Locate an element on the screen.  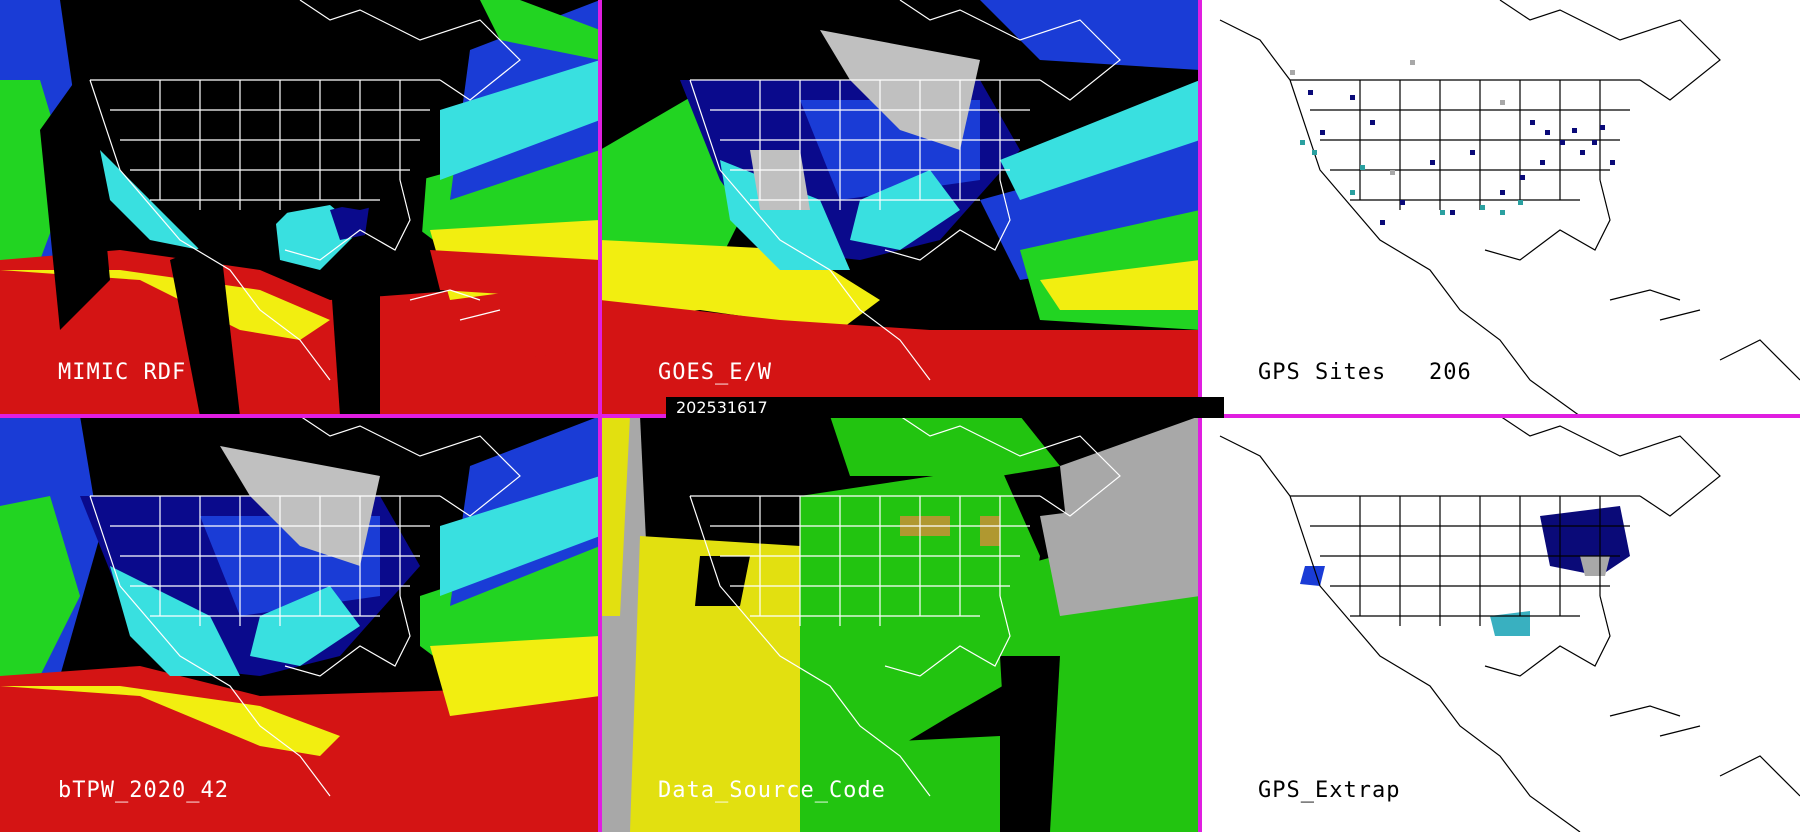
gps-sites-label: GPS Sites is located at coordinates (1322, 372).